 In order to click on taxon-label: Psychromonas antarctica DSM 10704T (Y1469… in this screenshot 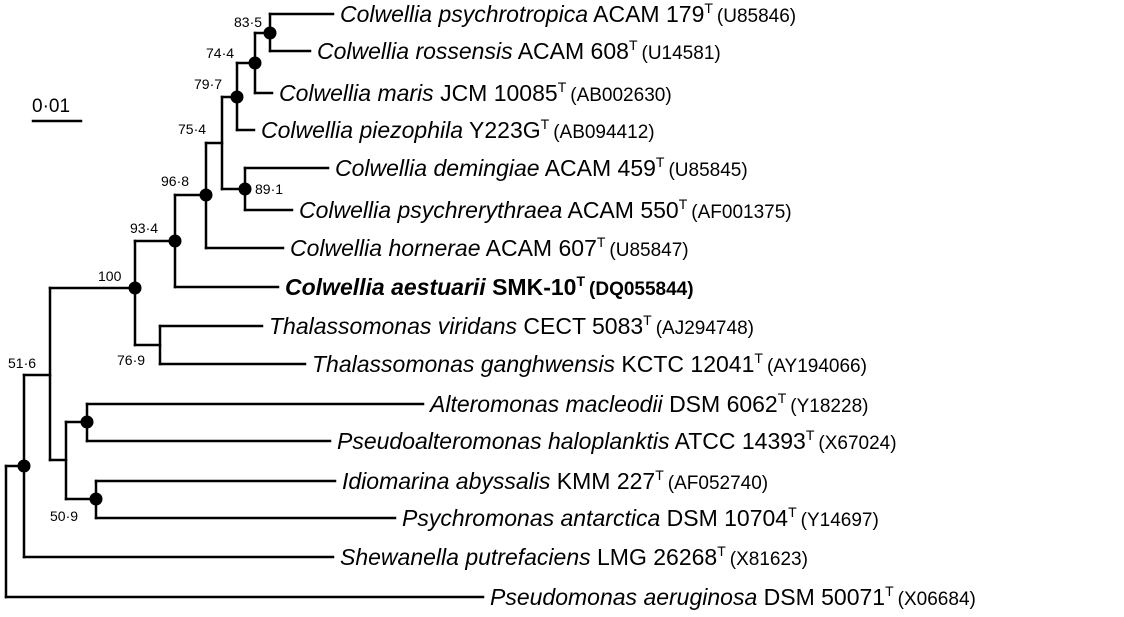, I will do `click(640, 517)`.